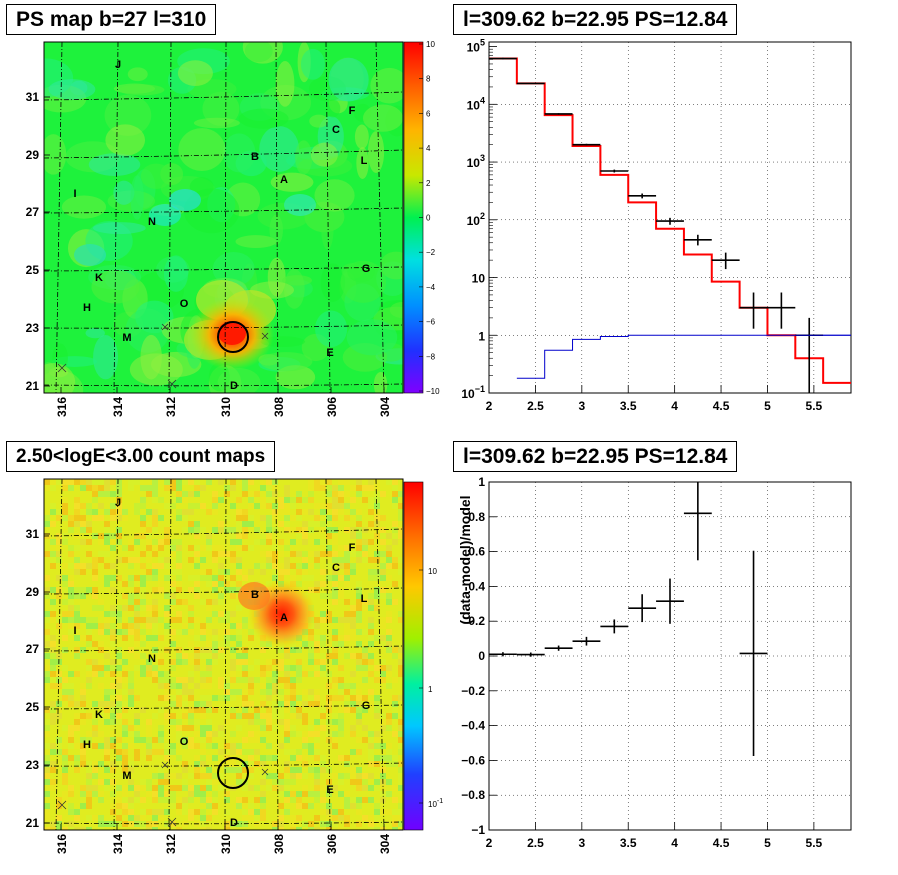 The width and height of the screenshot is (898, 875). What do you see at coordinates (74, 631) in the screenshot?
I see `count-map-source-label-I: I` at bounding box center [74, 631].